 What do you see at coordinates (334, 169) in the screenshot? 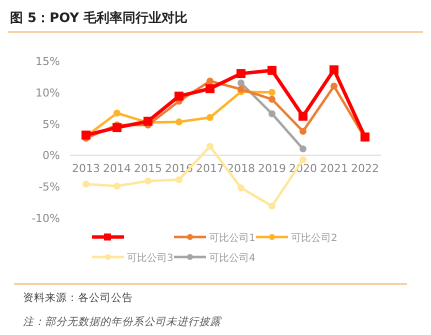
I see `x-tick-label: 2021` at bounding box center [334, 169].